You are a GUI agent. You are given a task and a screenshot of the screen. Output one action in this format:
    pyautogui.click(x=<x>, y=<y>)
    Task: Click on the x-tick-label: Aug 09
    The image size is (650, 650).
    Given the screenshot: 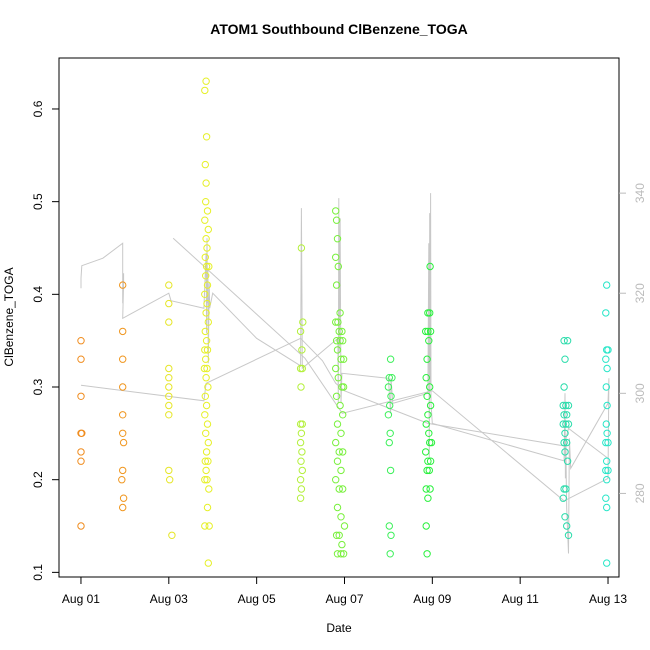 What is the action you would take?
    pyautogui.click(x=432, y=599)
    